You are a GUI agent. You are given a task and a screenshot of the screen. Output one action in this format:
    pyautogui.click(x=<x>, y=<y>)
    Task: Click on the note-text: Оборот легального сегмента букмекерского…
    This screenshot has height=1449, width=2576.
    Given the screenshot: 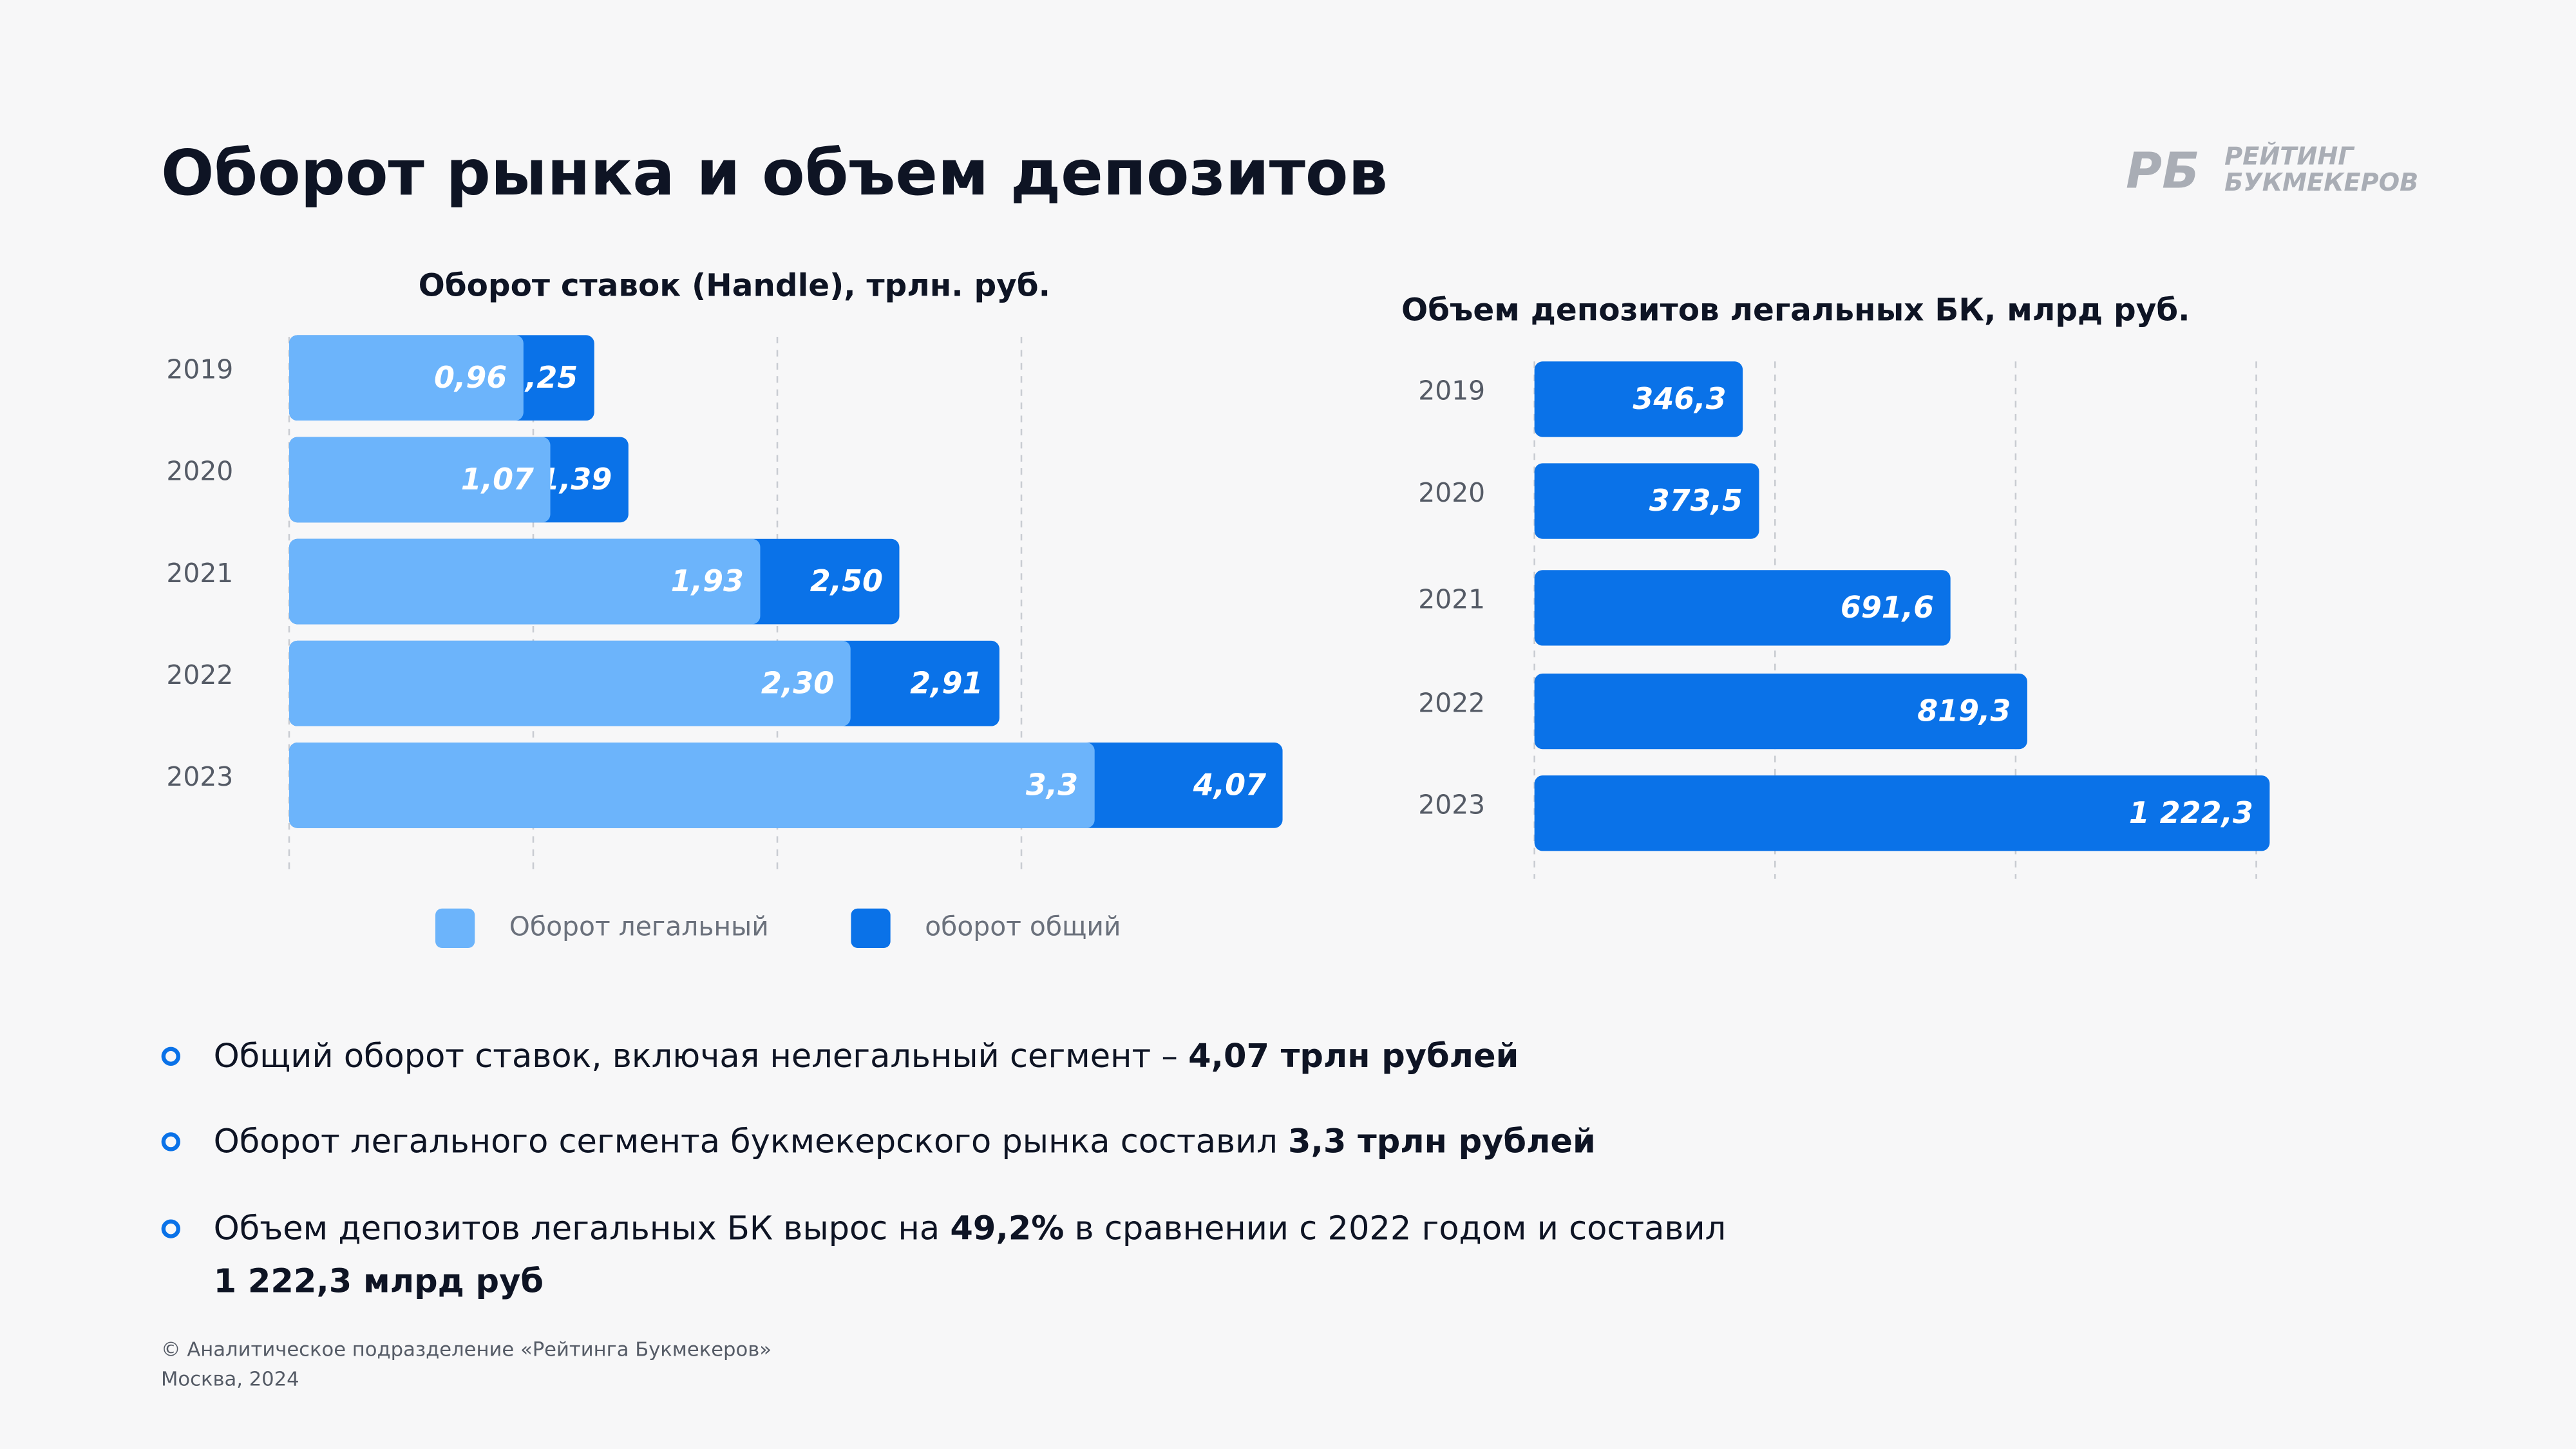 What is the action you would take?
    pyautogui.click(x=905, y=1142)
    